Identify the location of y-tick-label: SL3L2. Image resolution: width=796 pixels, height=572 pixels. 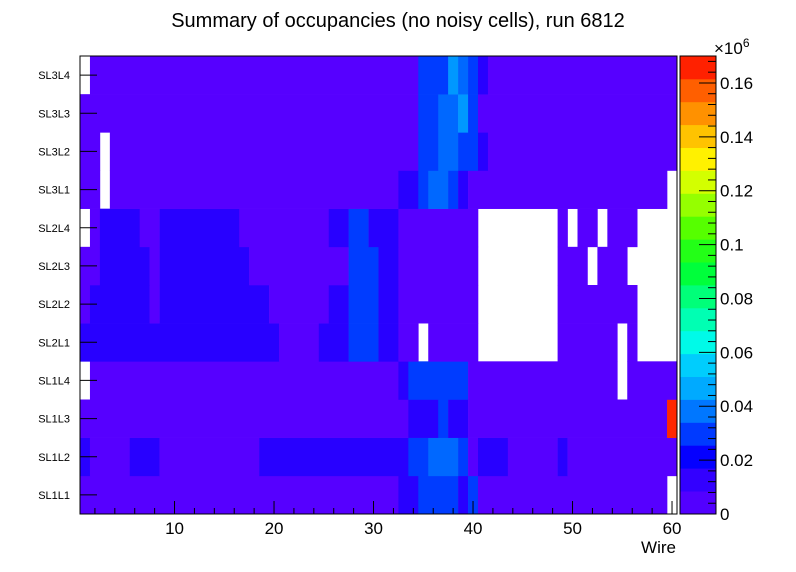
(54, 152).